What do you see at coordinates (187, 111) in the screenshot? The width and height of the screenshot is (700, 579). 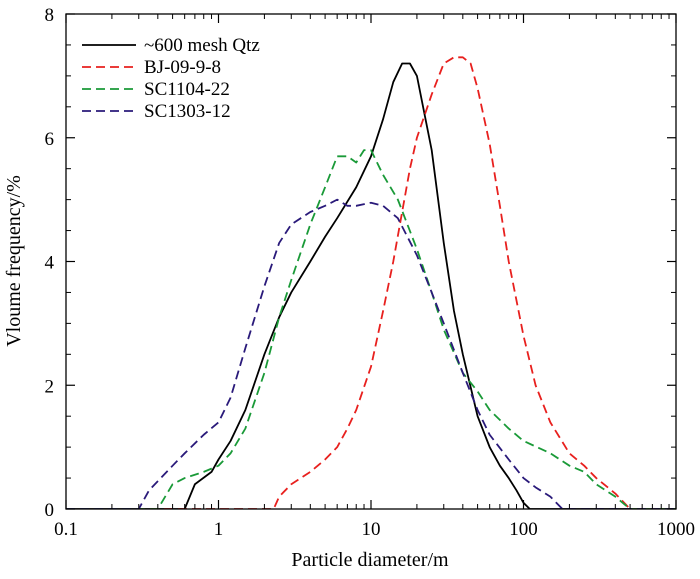 I see `legend-label-4: SC1303-12` at bounding box center [187, 111].